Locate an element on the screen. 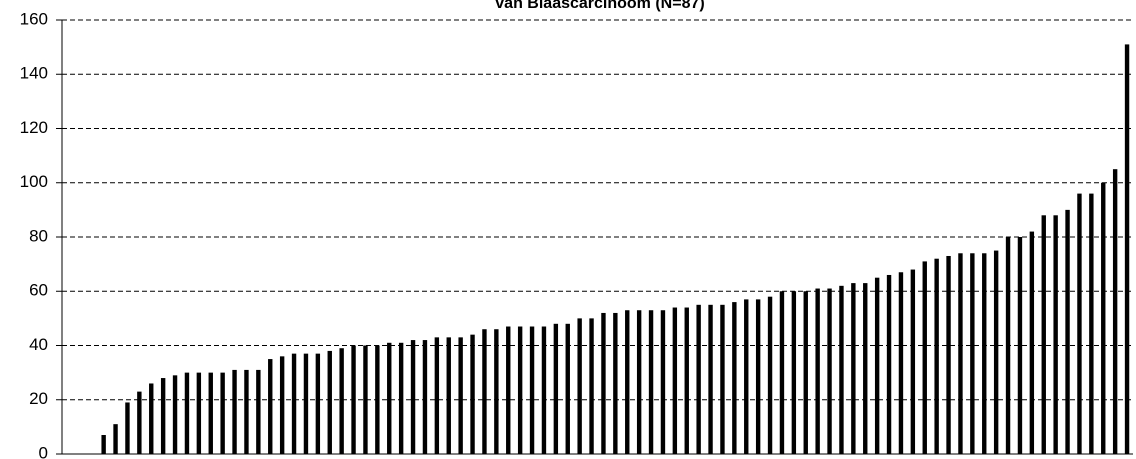 Image resolution: width=1136 pixels, height=459 pixels. y-tick-label: 160 is located at coordinates (34, 18).